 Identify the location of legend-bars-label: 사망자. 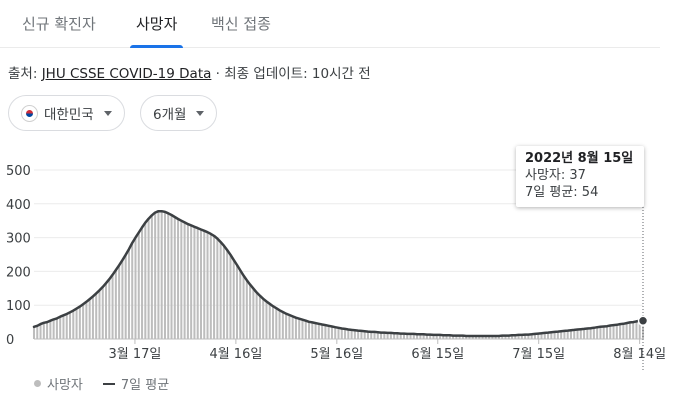
(65, 385).